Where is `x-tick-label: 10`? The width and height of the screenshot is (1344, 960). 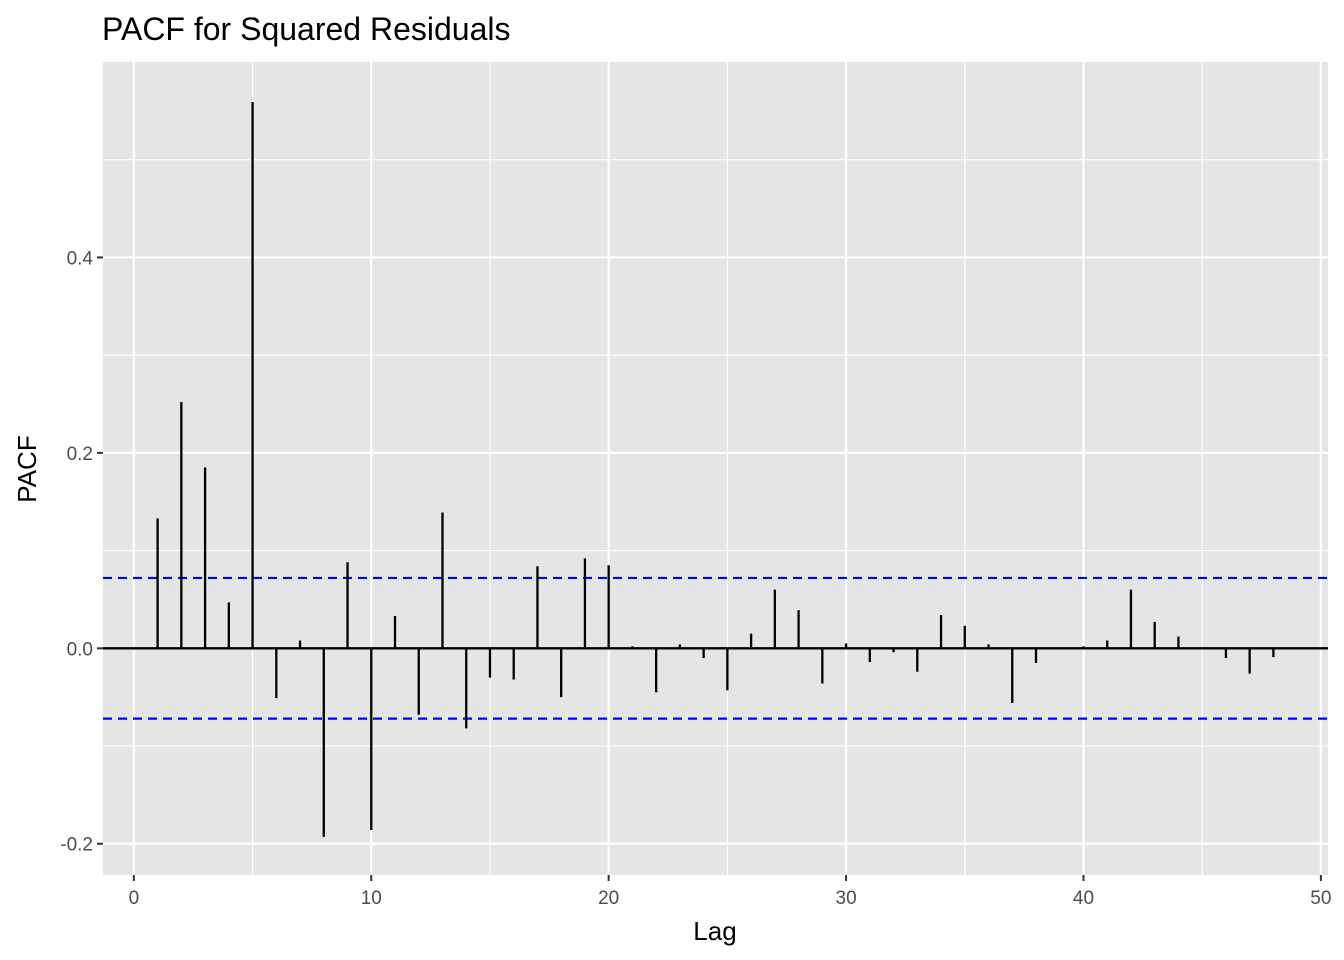
x-tick-label: 10 is located at coordinates (371, 898).